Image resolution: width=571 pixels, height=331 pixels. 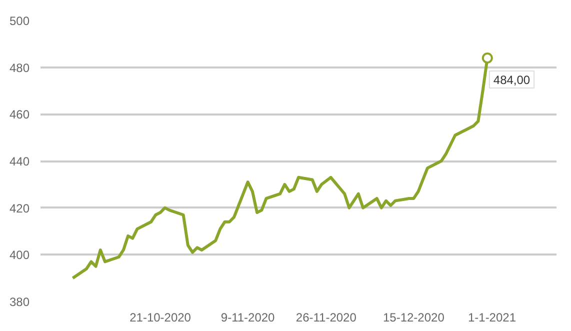 I want to click on x-tick-label: 26-11-2020, so click(x=326, y=317).